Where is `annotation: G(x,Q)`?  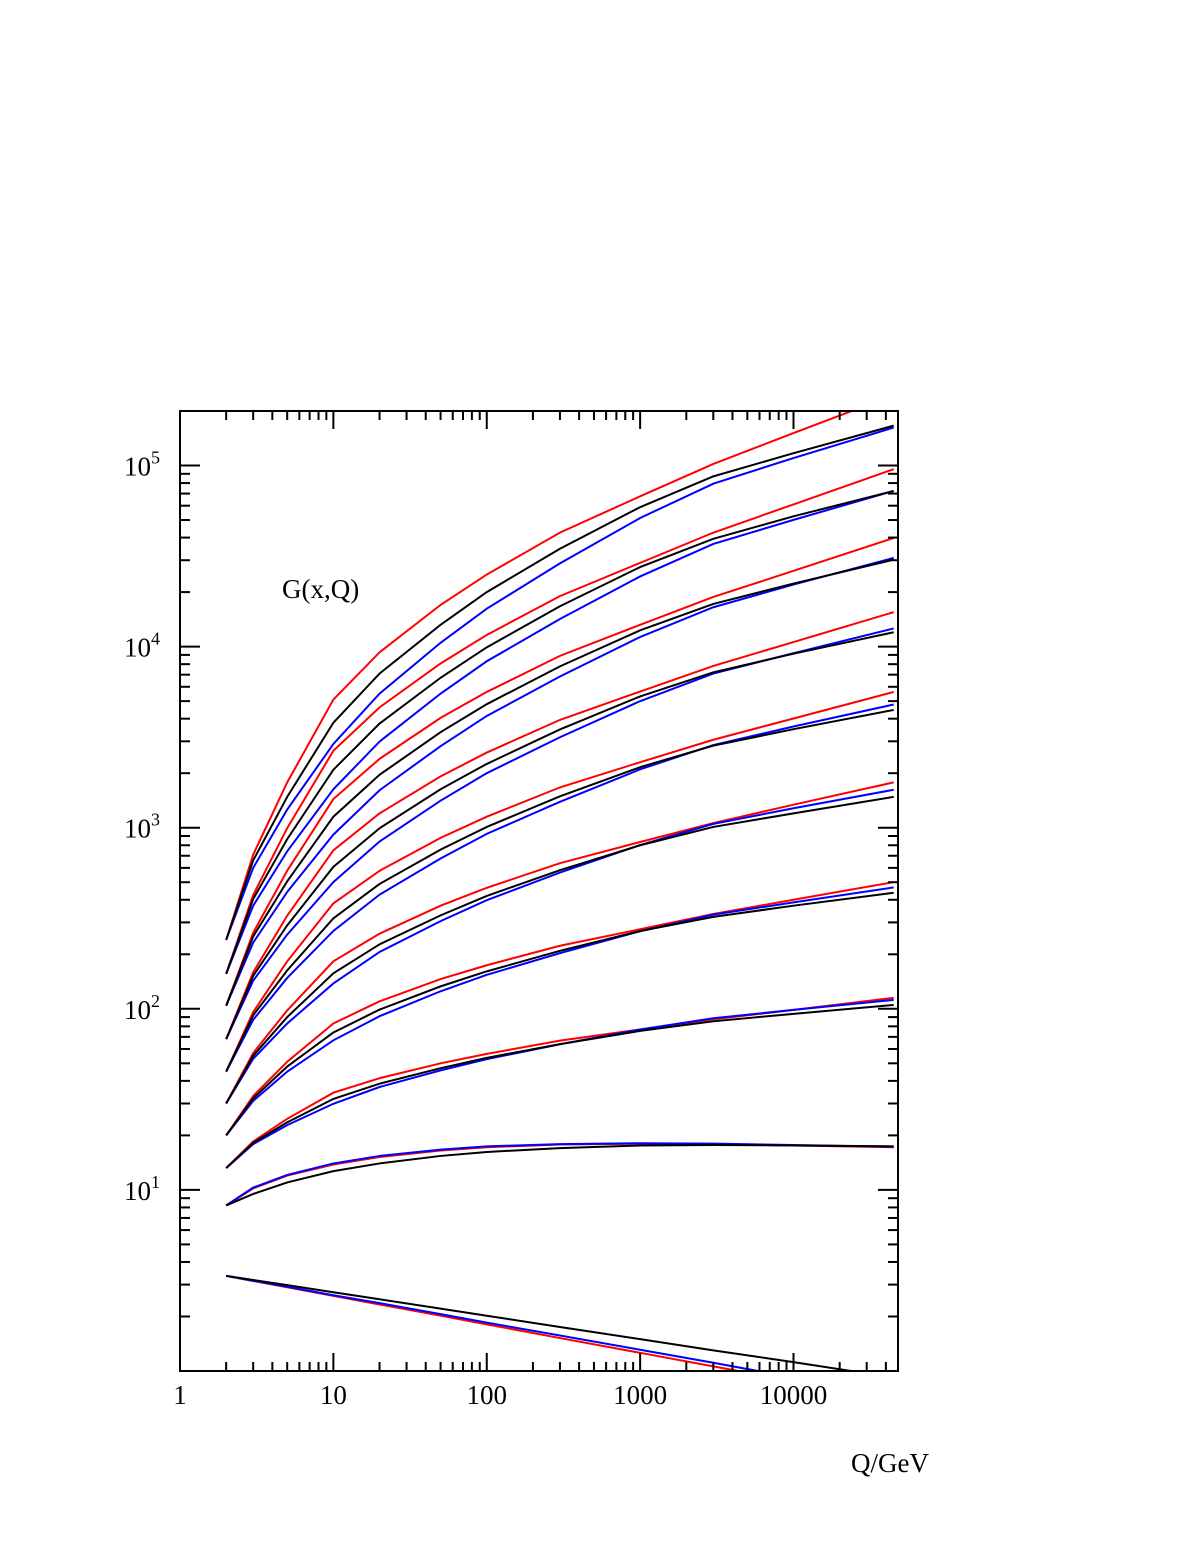
annotation: G(x,Q) is located at coordinates (320, 589).